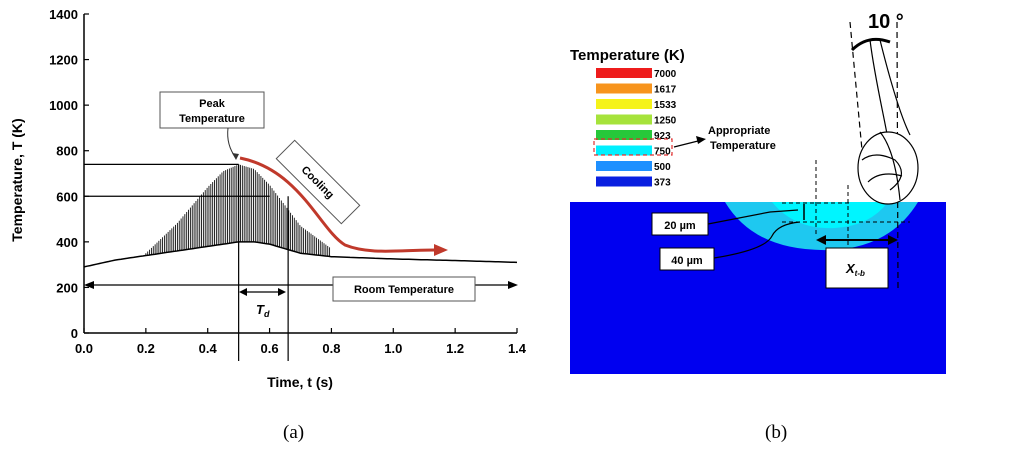 The height and width of the screenshot is (456, 1020). What do you see at coordinates (662, 136) in the screenshot?
I see `legend-label: 923` at bounding box center [662, 136].